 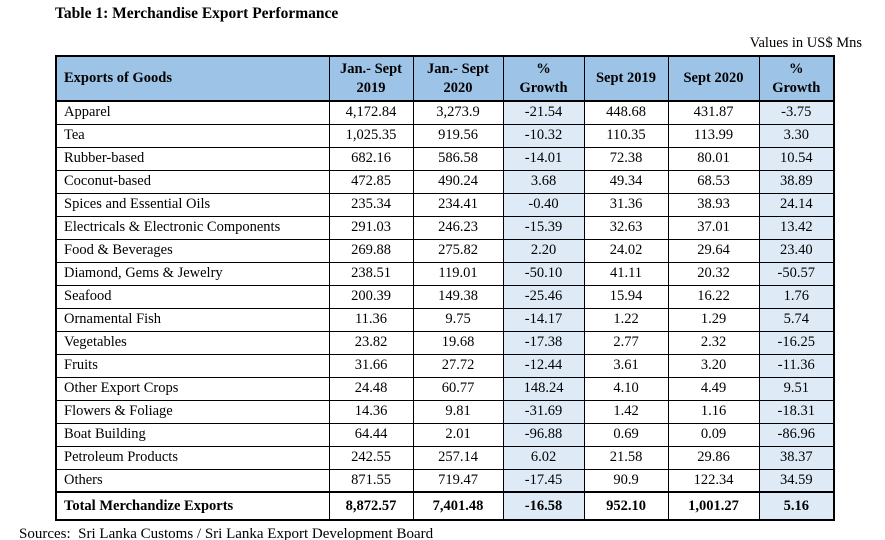 What do you see at coordinates (192, 342) in the screenshot?
I see `goods-name-cell: Vegetables` at bounding box center [192, 342].